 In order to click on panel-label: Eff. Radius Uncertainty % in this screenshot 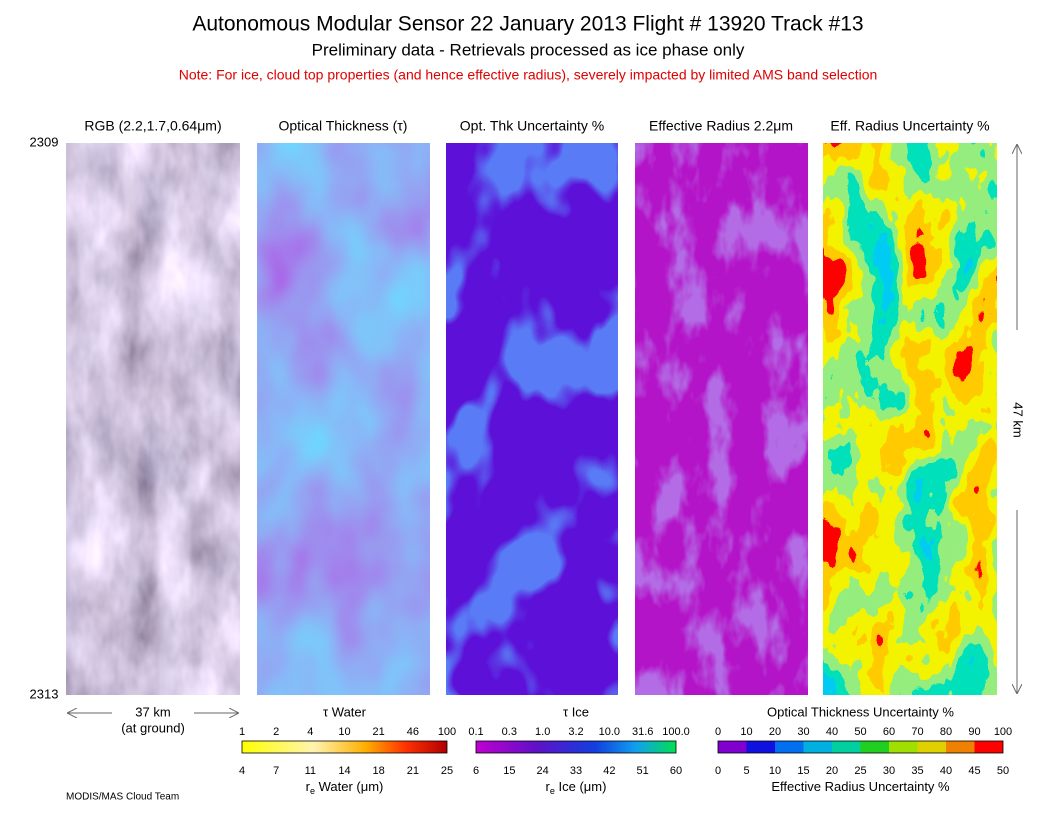, I will do `click(909, 126)`.